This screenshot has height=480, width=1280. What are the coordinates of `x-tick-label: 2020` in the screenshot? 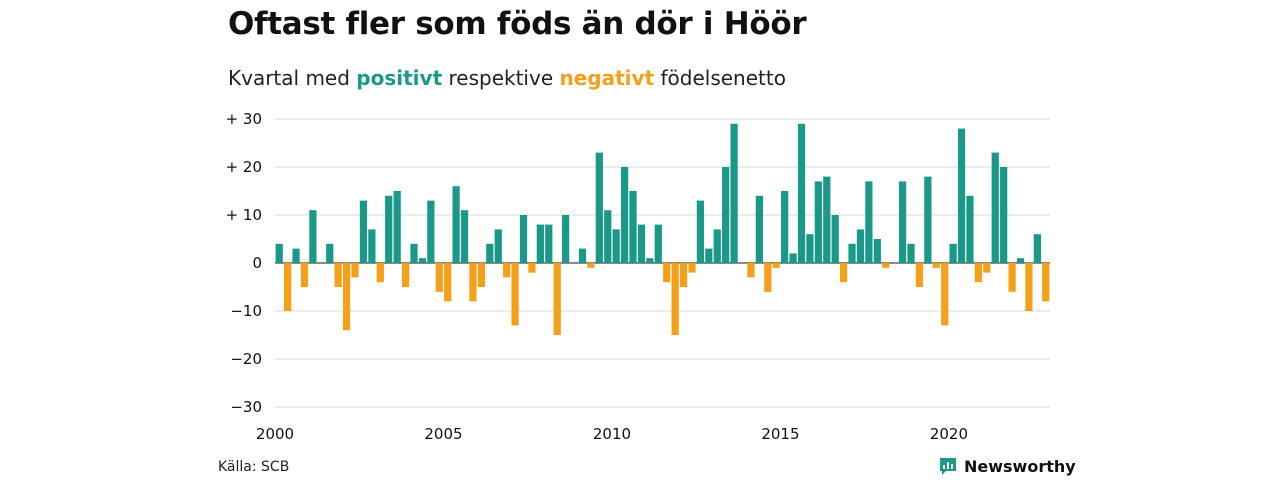 It's located at (949, 434).